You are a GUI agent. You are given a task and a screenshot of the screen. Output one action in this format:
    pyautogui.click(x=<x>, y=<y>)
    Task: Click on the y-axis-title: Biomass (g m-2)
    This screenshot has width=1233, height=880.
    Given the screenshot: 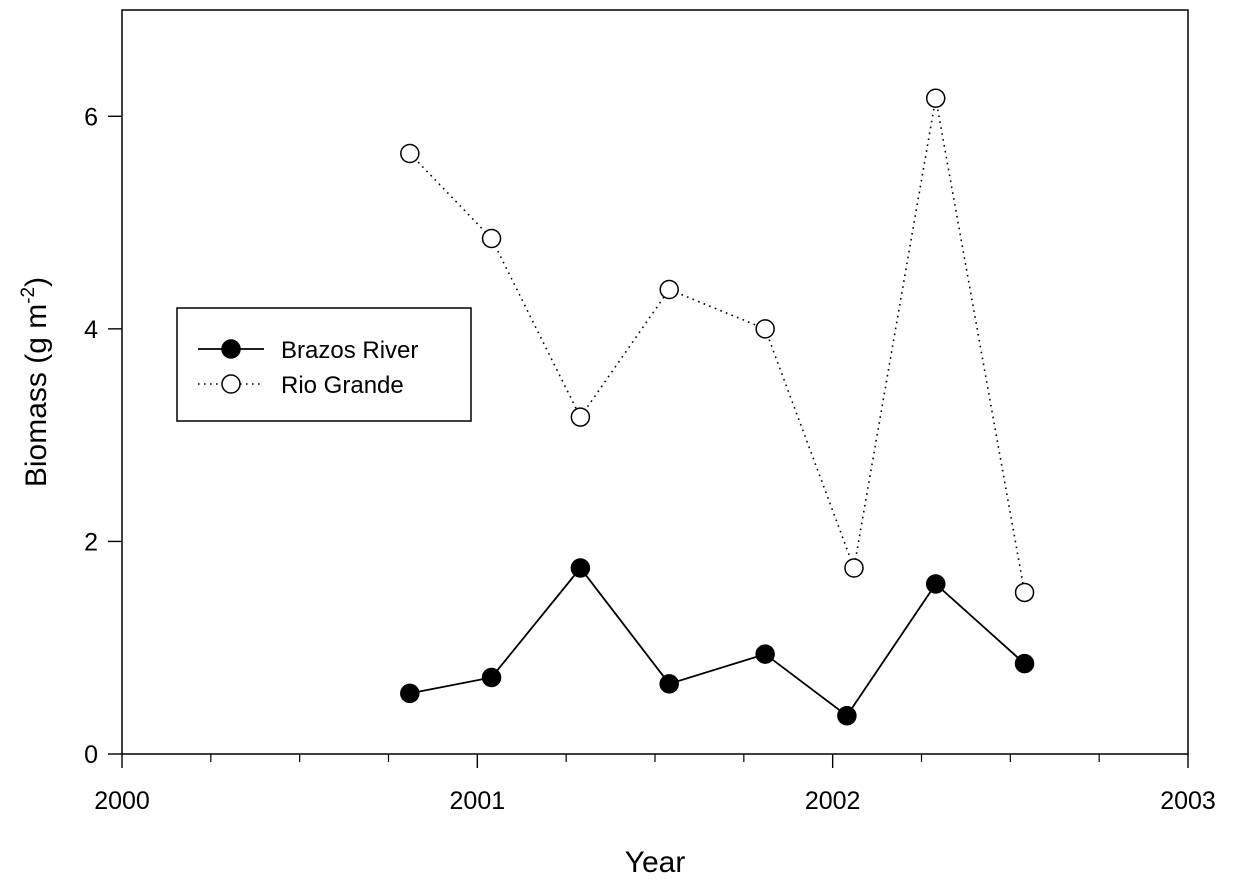 What is the action you would take?
    pyautogui.click(x=35, y=382)
    